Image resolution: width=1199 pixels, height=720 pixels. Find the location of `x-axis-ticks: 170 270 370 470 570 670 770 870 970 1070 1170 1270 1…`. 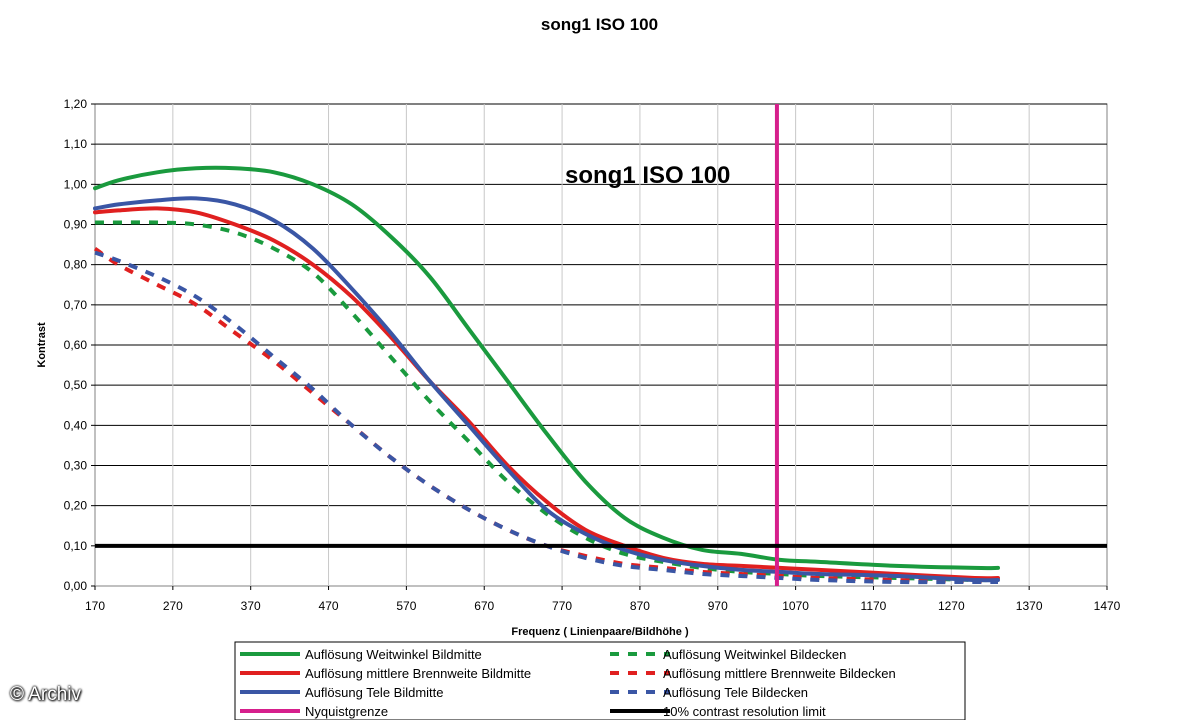

x-axis-ticks: 170 270 370 470 570 670 770 870 970 1070 1170 1270 1… is located at coordinates (603, 599).